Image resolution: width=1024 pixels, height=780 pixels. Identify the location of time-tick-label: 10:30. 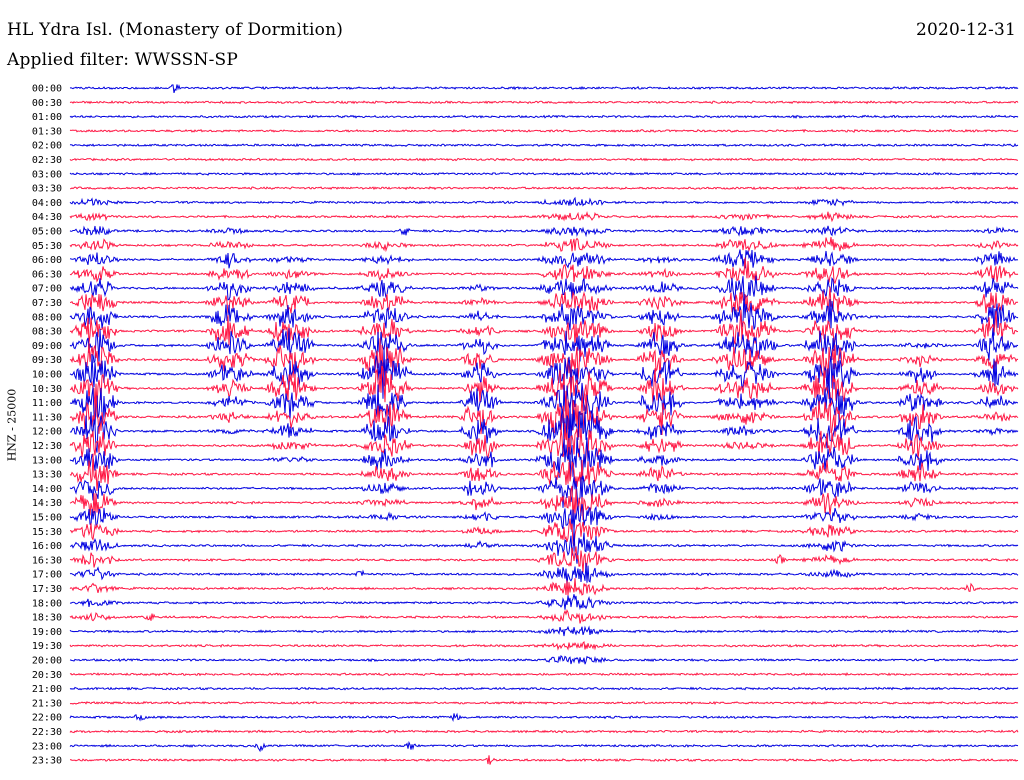
(47, 389).